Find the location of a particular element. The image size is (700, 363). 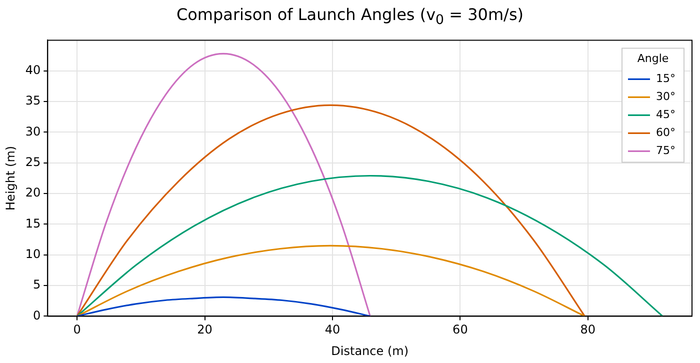

y-tick-label: 35 is located at coordinates (33, 101).